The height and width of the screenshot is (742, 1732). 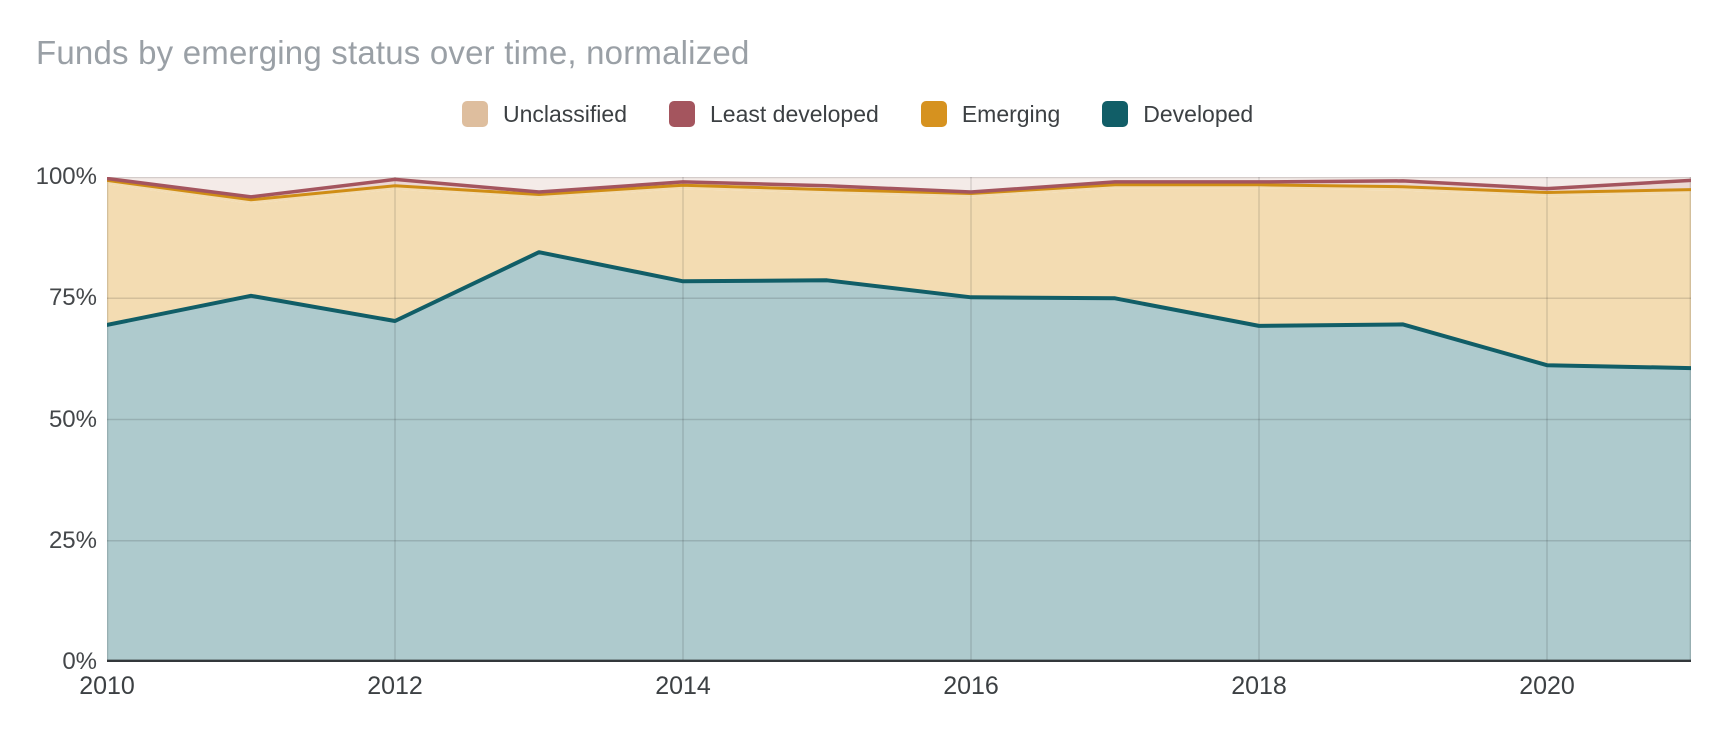 What do you see at coordinates (72, 298) in the screenshot?
I see `y-axis-tick-75: 75%` at bounding box center [72, 298].